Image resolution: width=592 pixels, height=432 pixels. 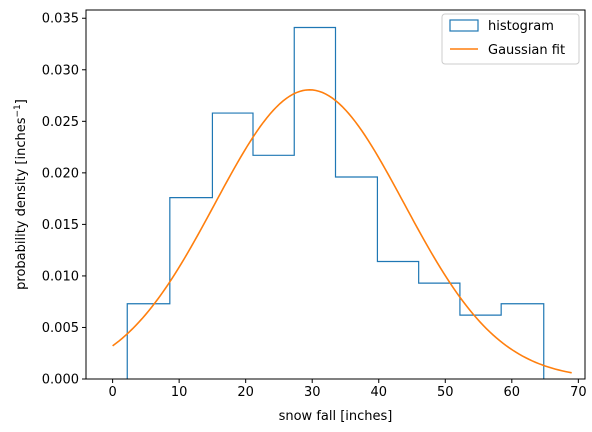 I want to click on legend-gaussian-label: Gaussian fit, so click(x=526, y=50).